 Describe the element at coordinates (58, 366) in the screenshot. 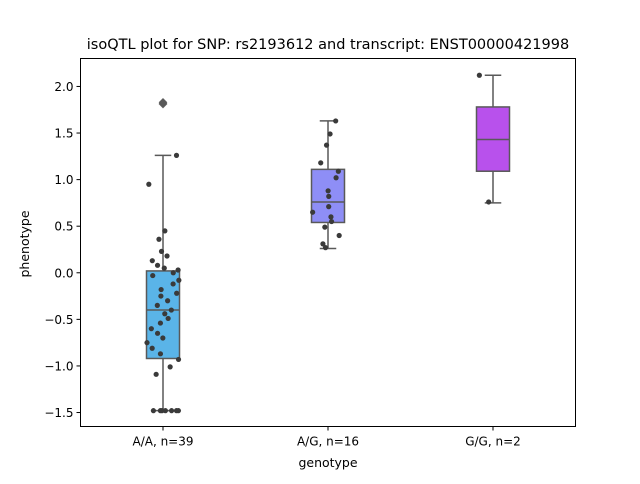

I see `y-tick-label: −1.0` at that location.